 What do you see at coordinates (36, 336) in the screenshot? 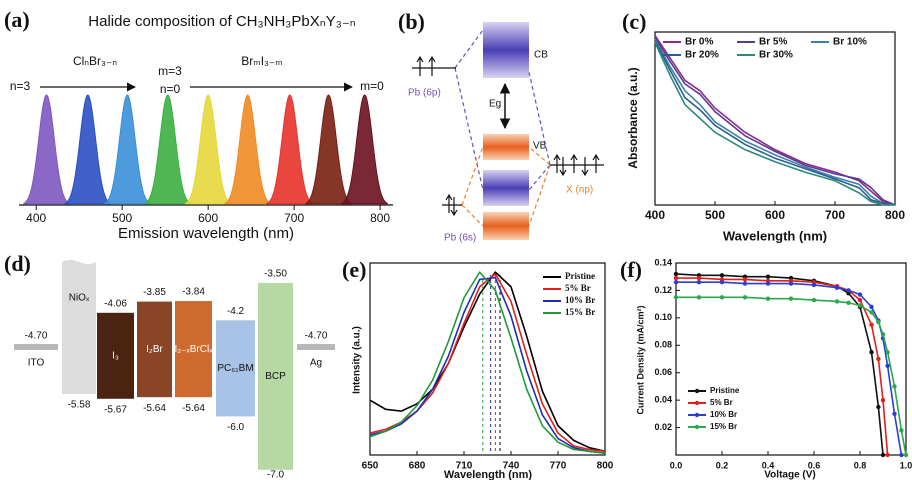
I see `energy-label: -4.70` at bounding box center [36, 336].